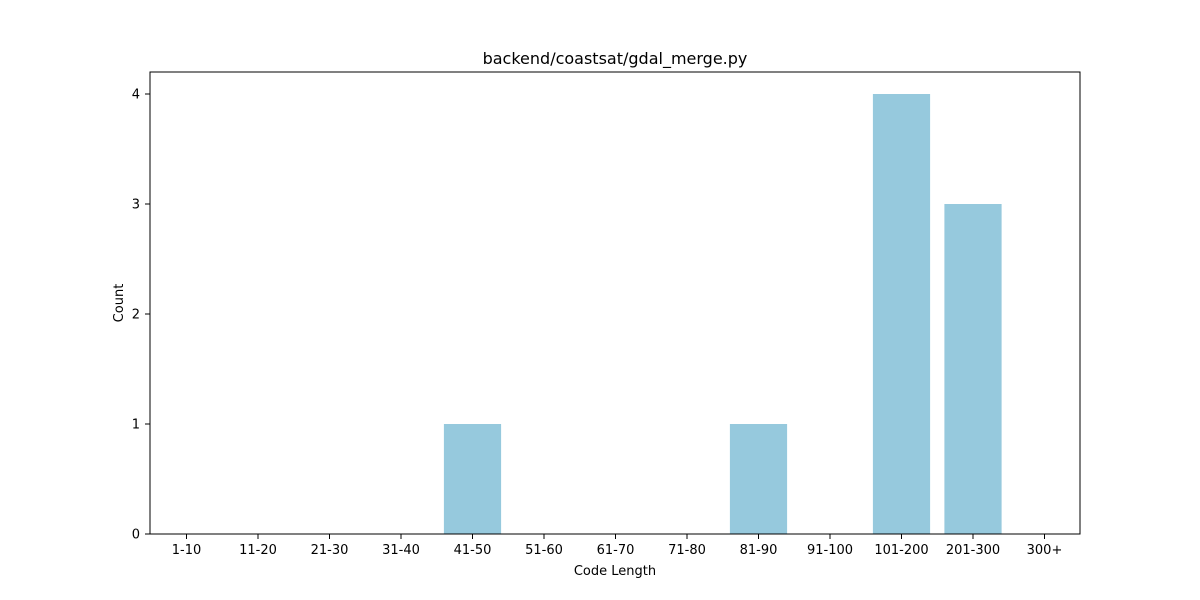 This screenshot has height=600, width=1200. Describe the element at coordinates (401, 550) in the screenshot. I see `x-tick-label: 31-40` at that location.